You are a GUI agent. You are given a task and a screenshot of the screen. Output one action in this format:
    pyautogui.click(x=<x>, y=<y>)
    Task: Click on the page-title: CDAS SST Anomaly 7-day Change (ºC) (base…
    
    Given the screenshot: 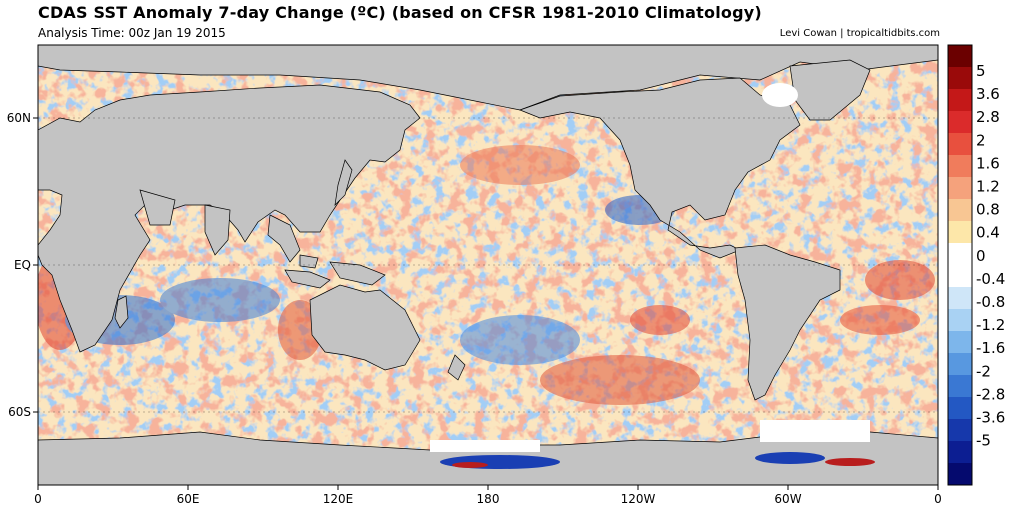 What is the action you would take?
    pyautogui.click(x=400, y=12)
    